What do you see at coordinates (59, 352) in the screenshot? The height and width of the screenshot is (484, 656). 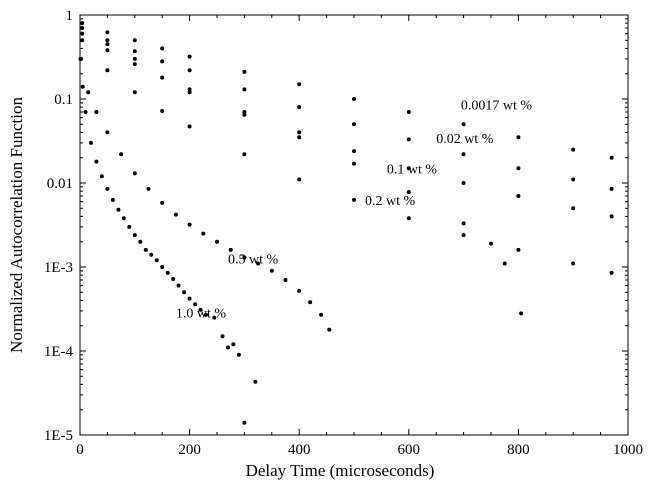 I see `y-tick-label: 1E-4` at bounding box center [59, 352].